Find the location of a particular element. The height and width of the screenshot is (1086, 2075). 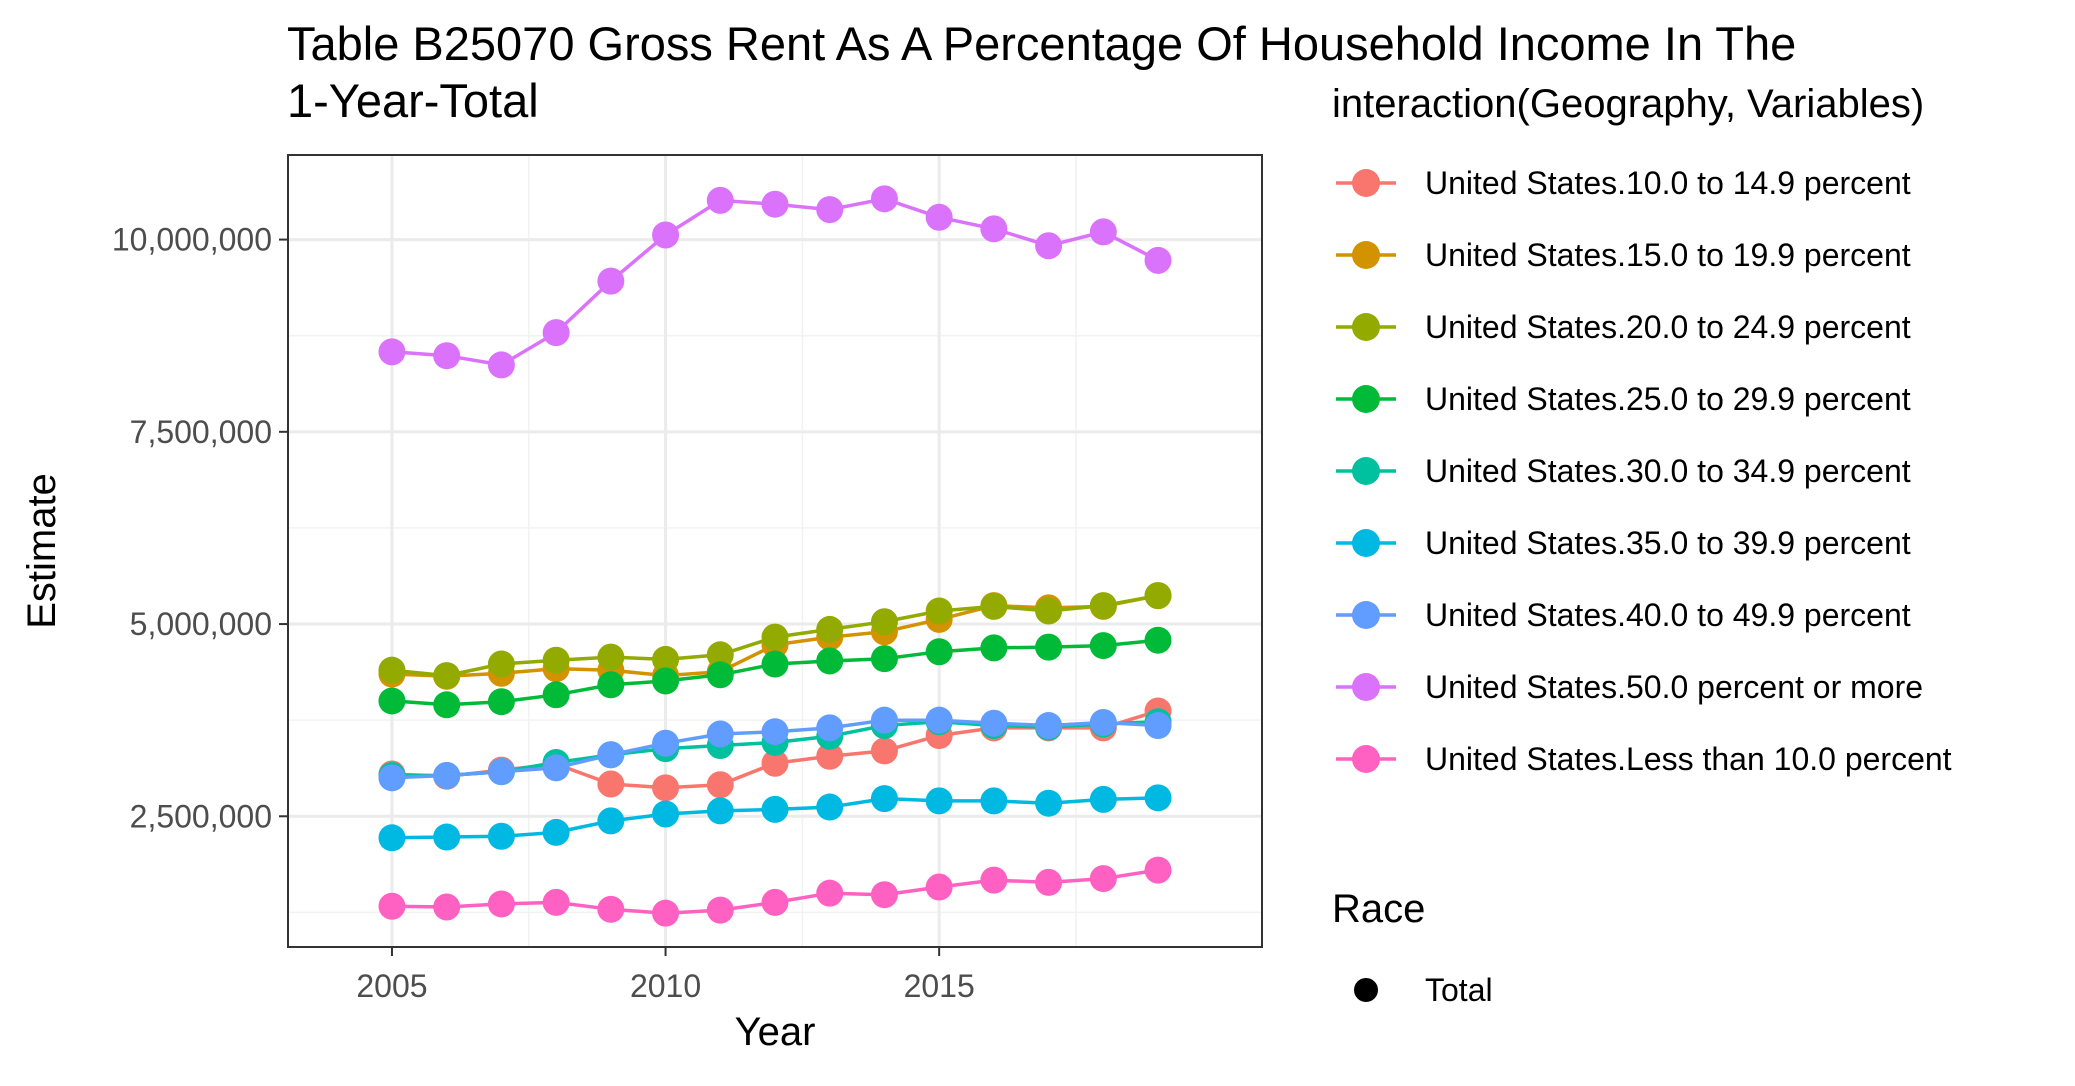

legend-item: United States.15.0 to 19.9 percent is located at coordinates (1623, 255).